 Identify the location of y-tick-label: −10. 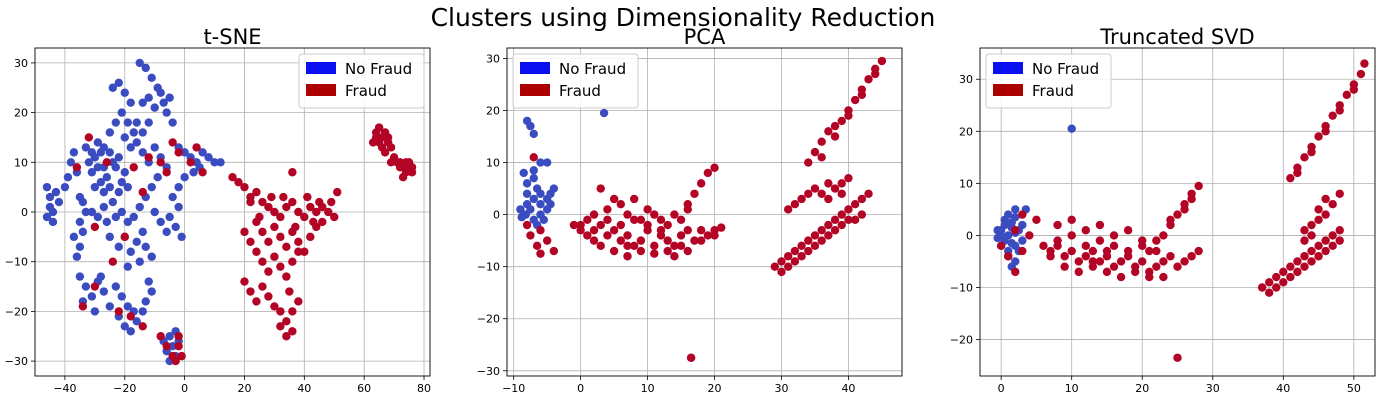
(16, 262).